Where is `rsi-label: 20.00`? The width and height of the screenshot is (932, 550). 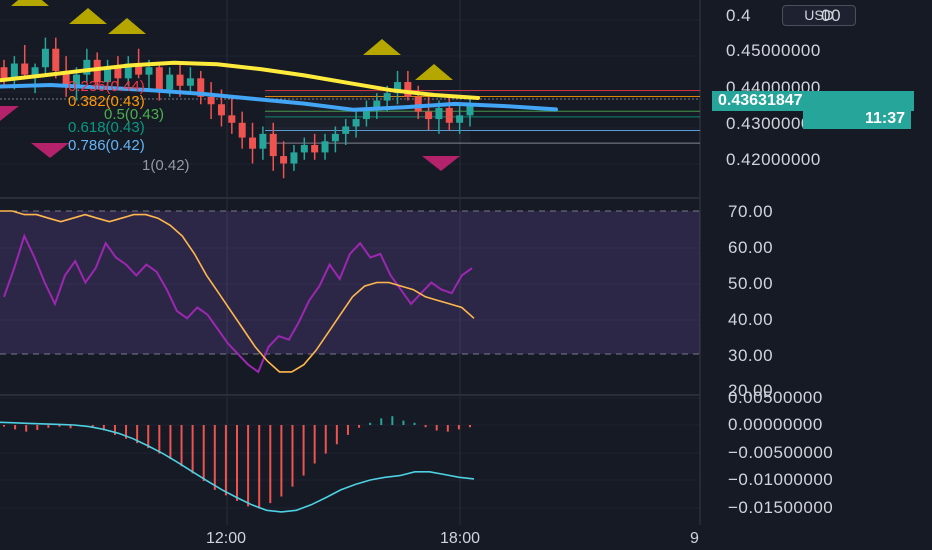 rsi-label: 20.00 is located at coordinates (751, 390).